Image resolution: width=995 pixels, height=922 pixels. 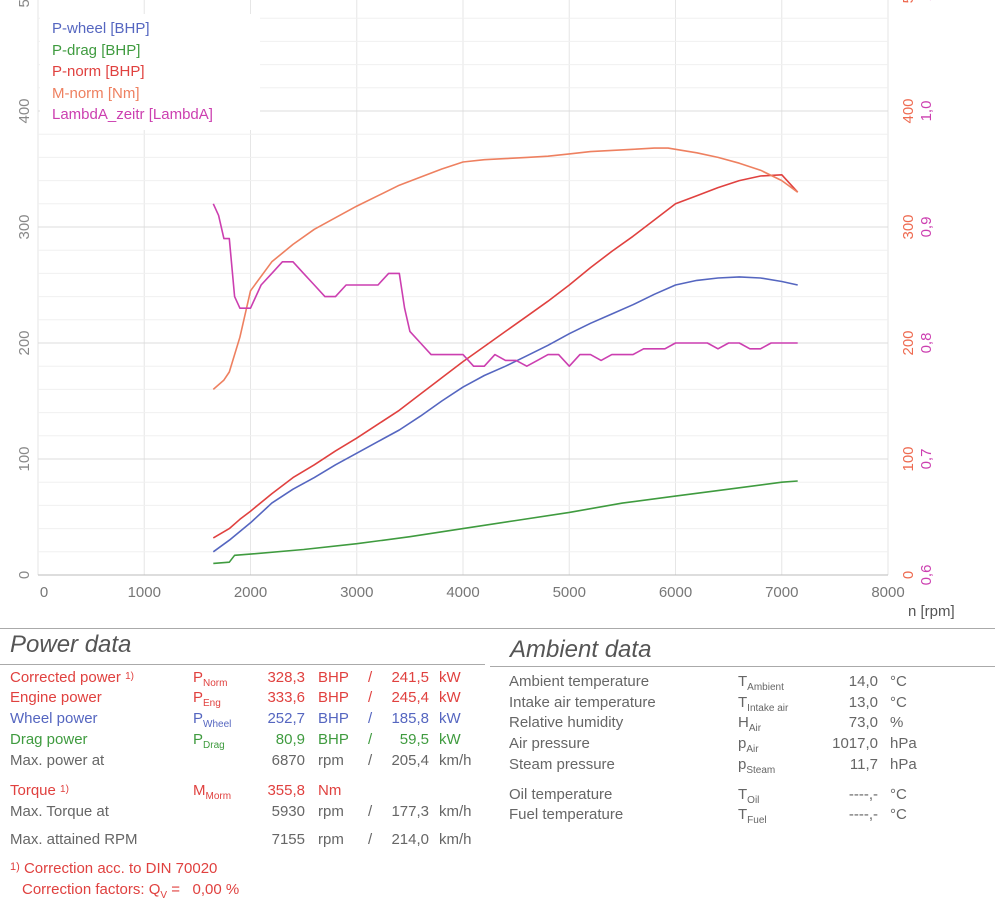 I want to click on ambient-row-symbol: TFuel, so click(x=752, y=816).